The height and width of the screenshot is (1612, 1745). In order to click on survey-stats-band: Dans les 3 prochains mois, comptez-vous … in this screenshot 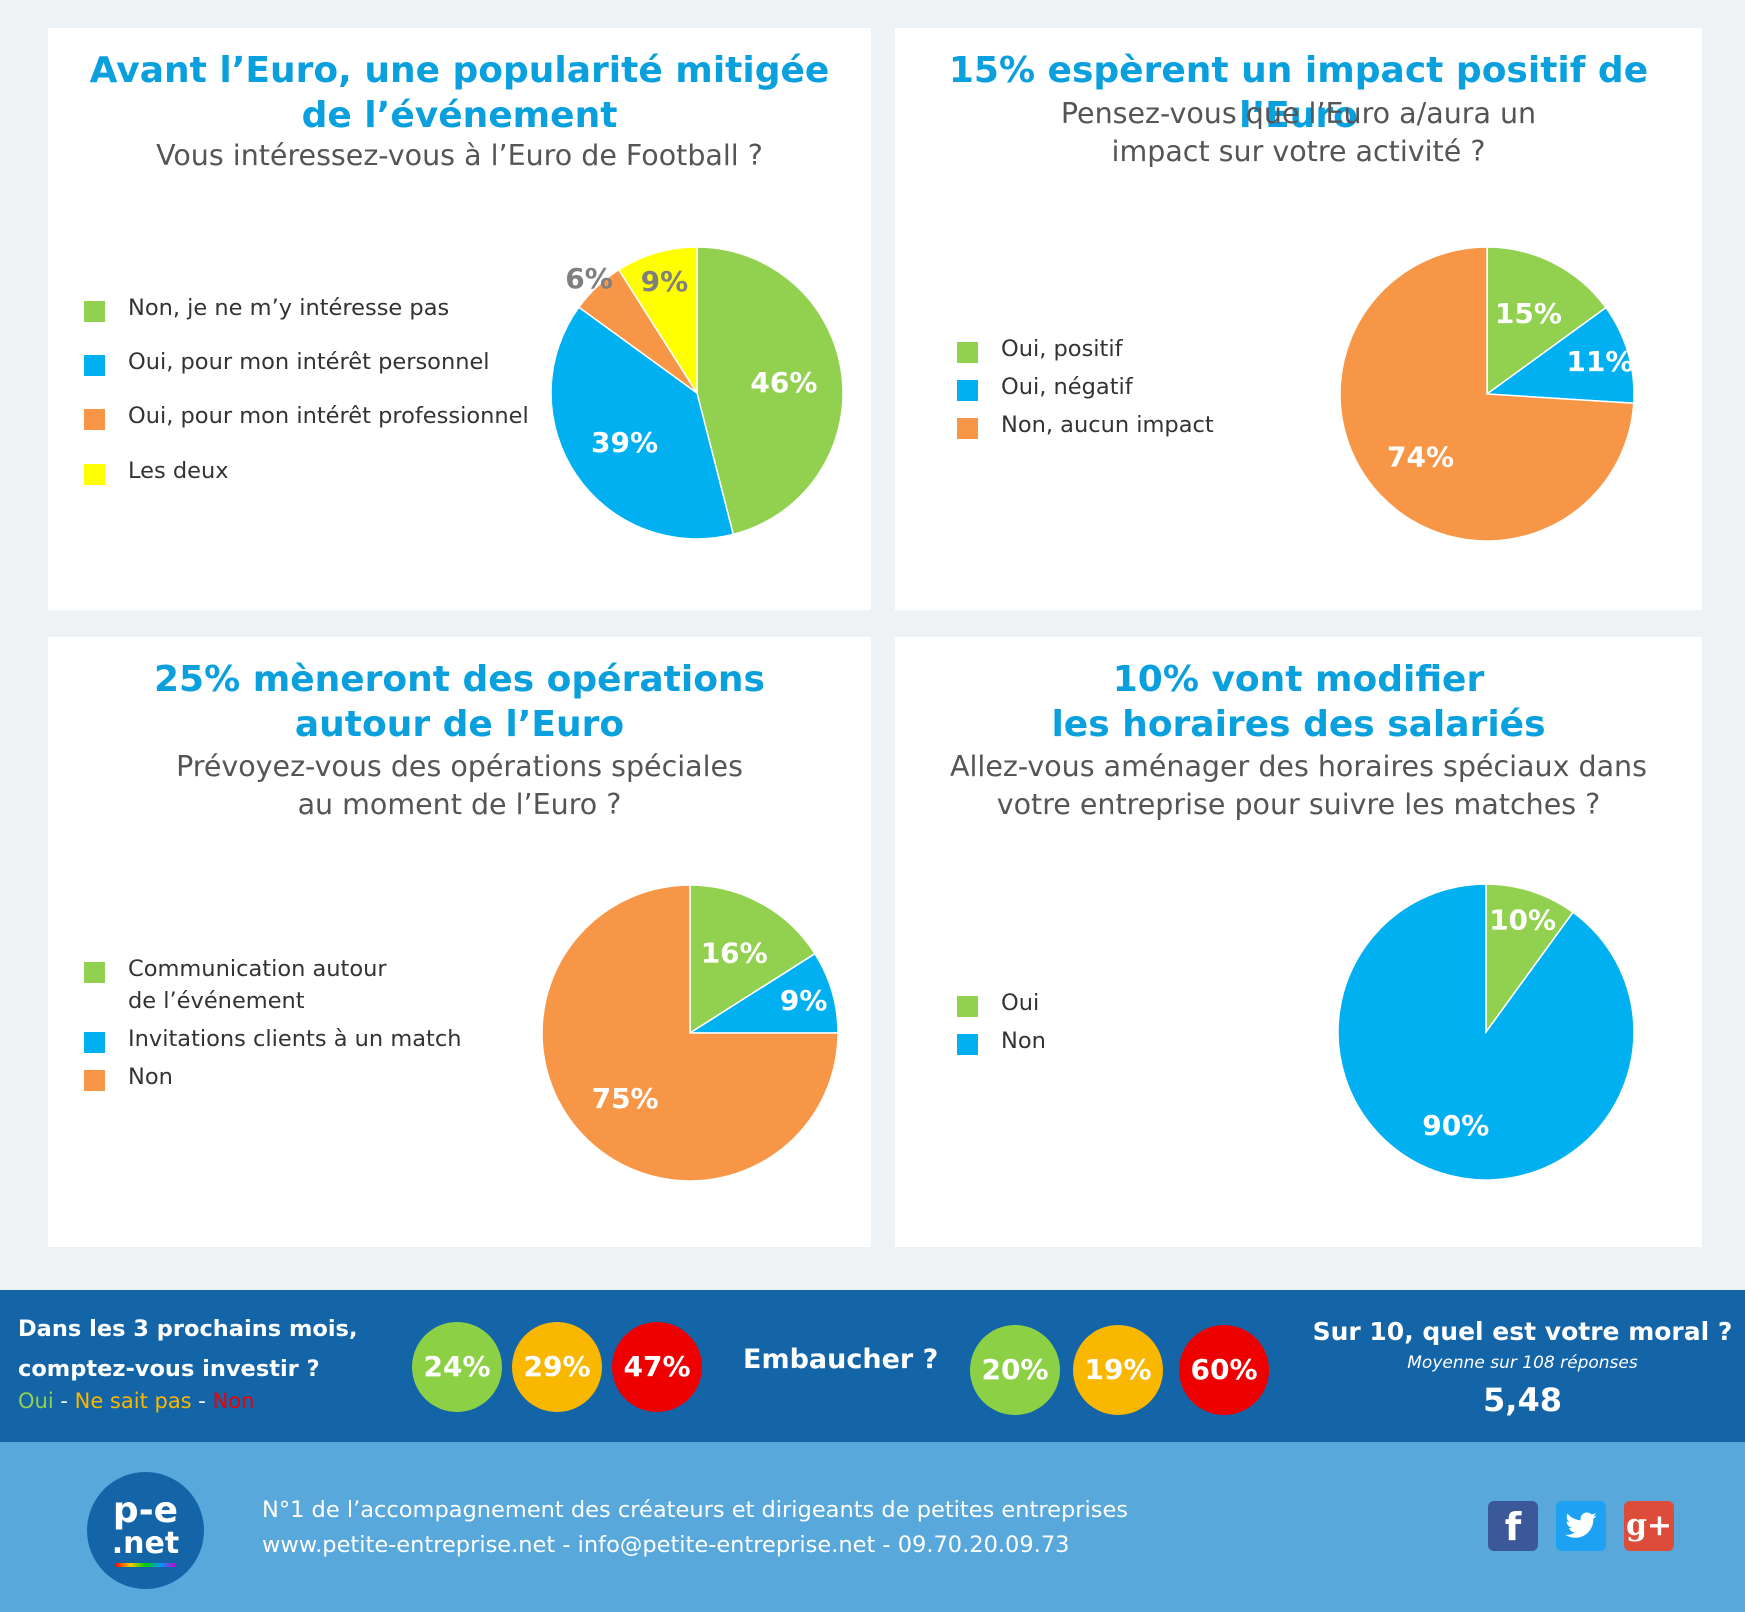, I will do `click(872, 1366)`.